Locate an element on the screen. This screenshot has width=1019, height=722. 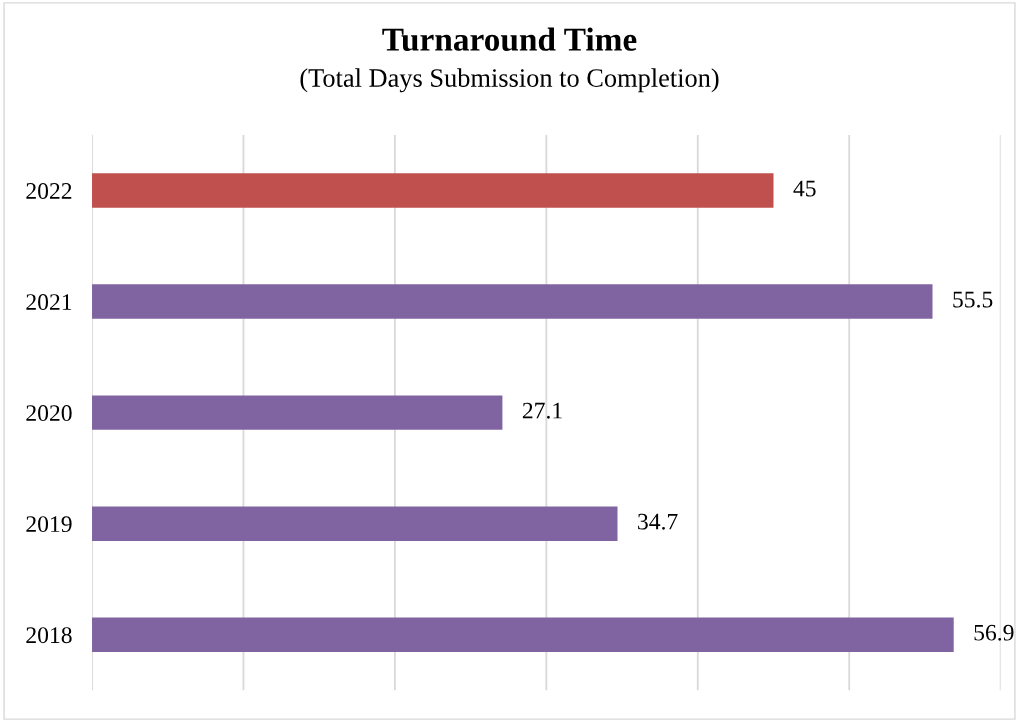
chart-subtitle: (Total Days Submission to Completion) is located at coordinates (509, 80).